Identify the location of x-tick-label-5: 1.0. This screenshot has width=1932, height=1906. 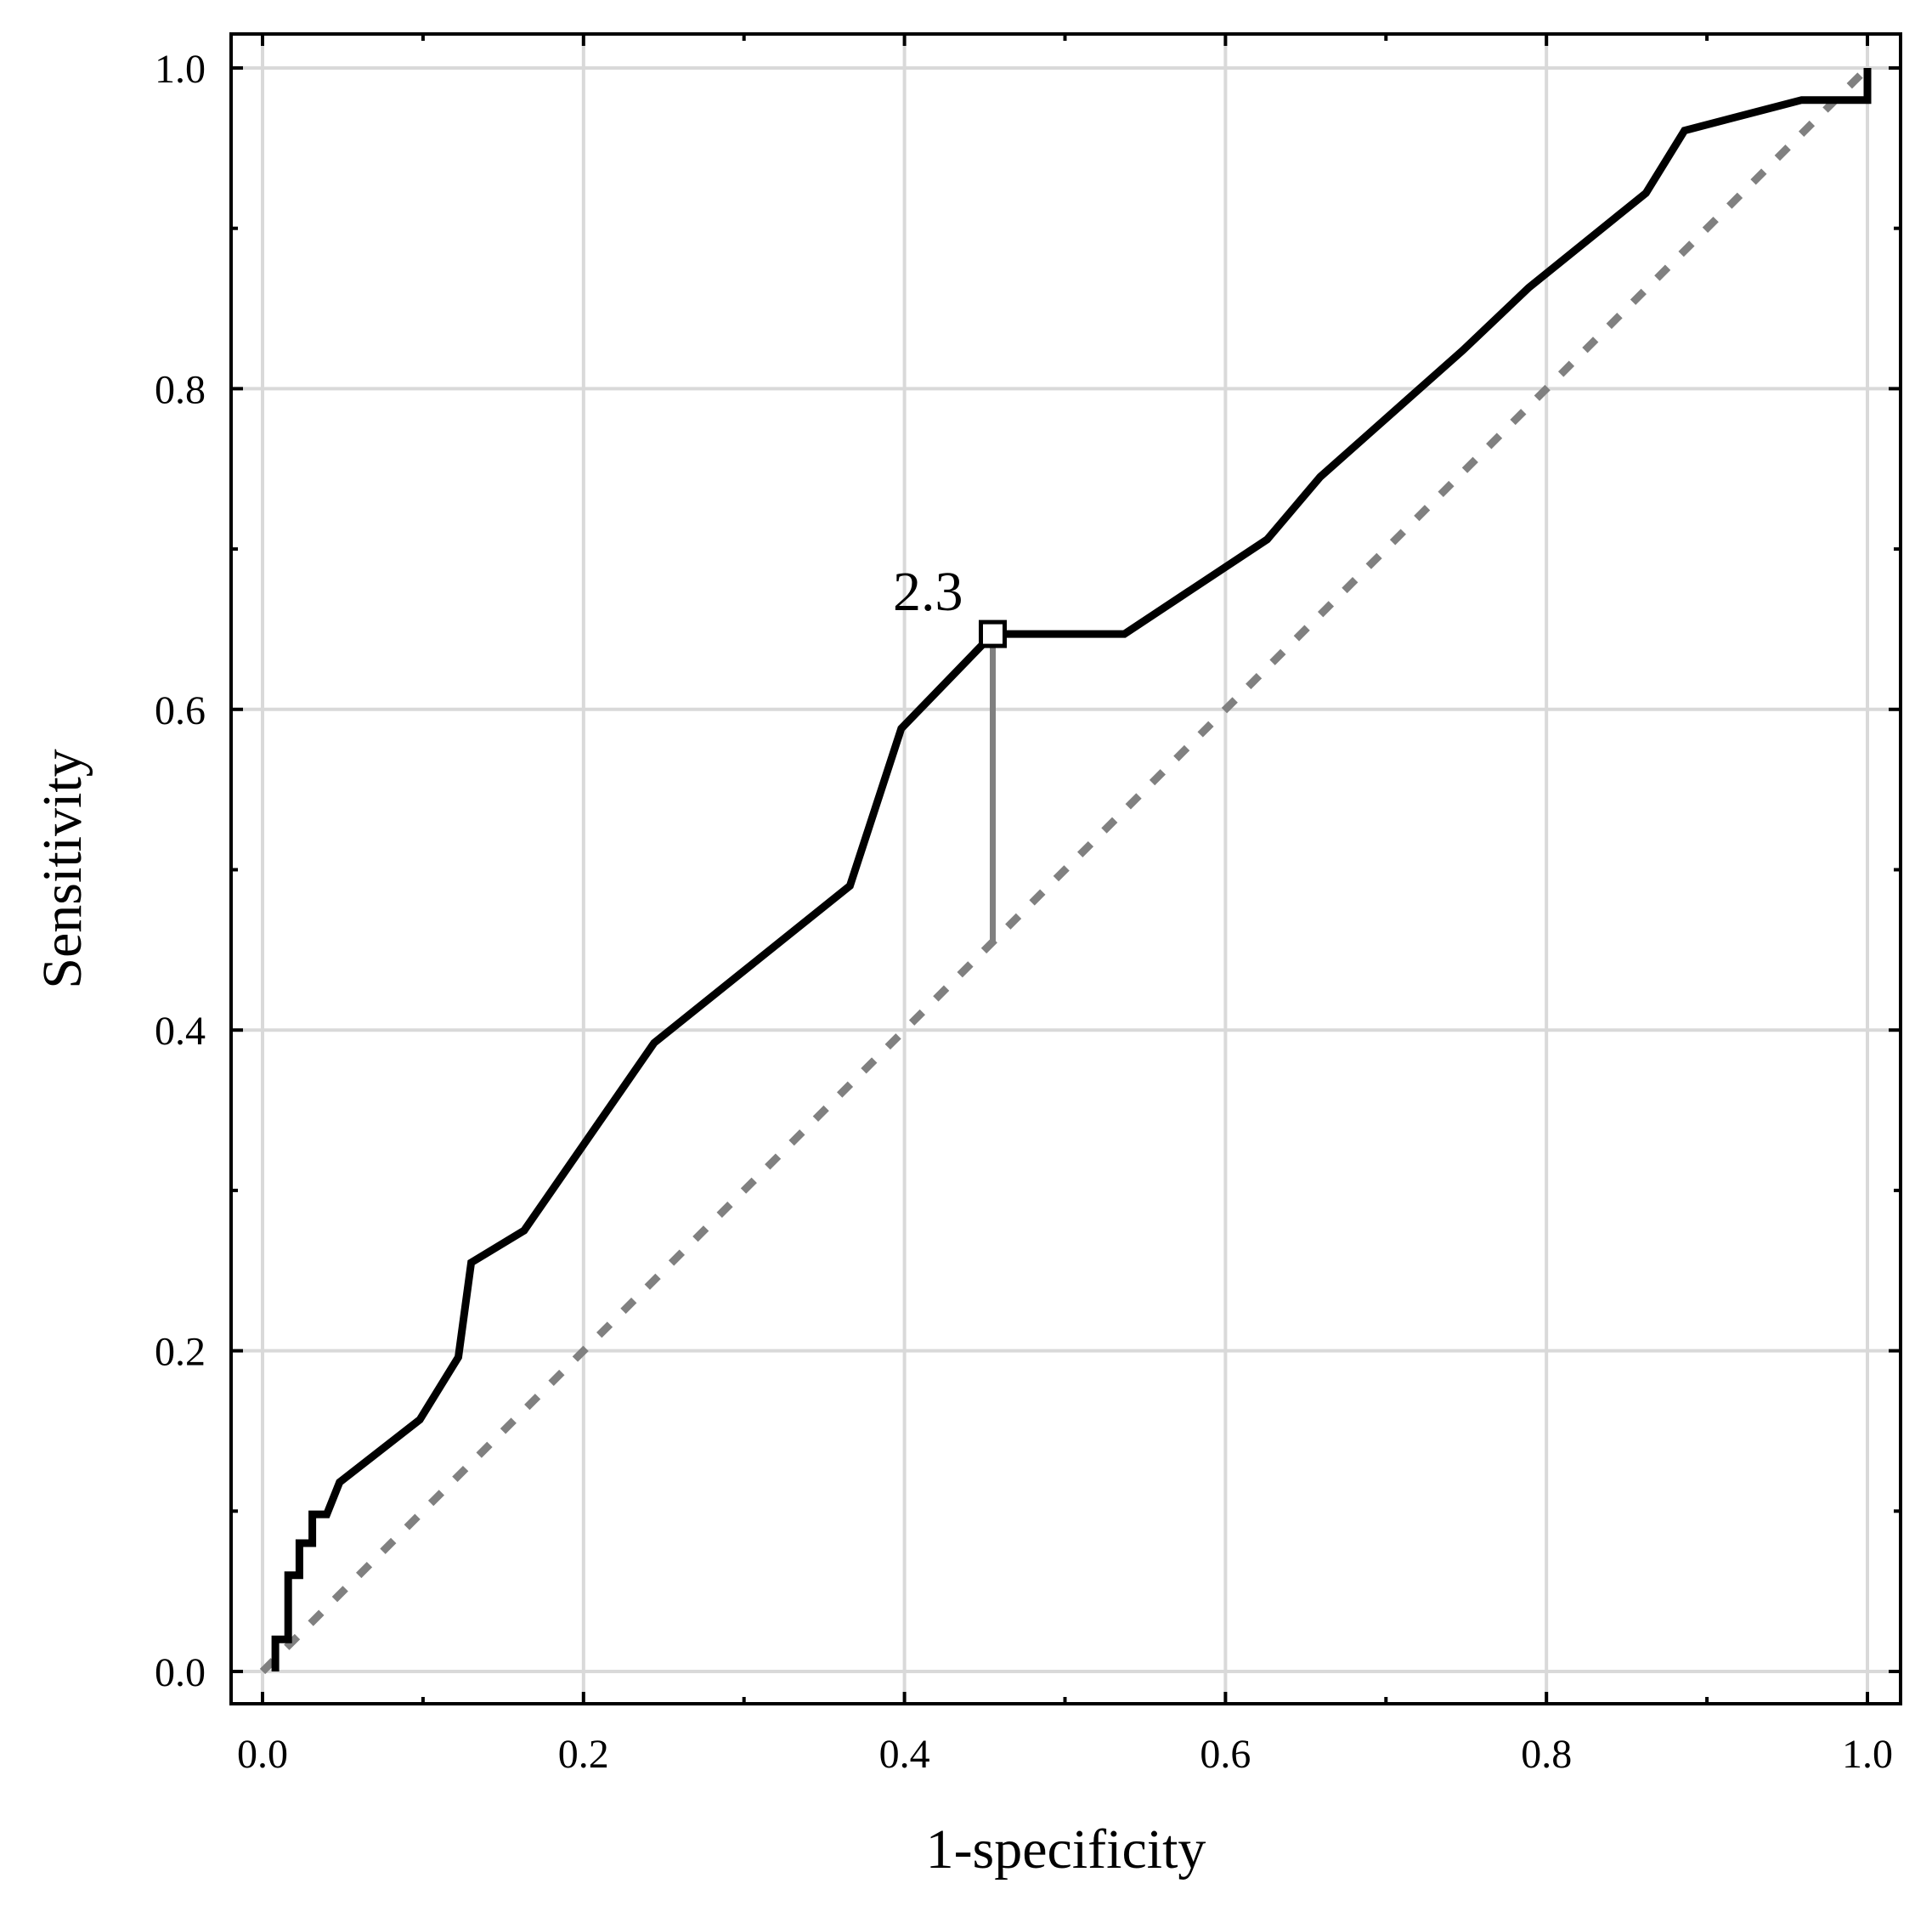
(1867, 1754).